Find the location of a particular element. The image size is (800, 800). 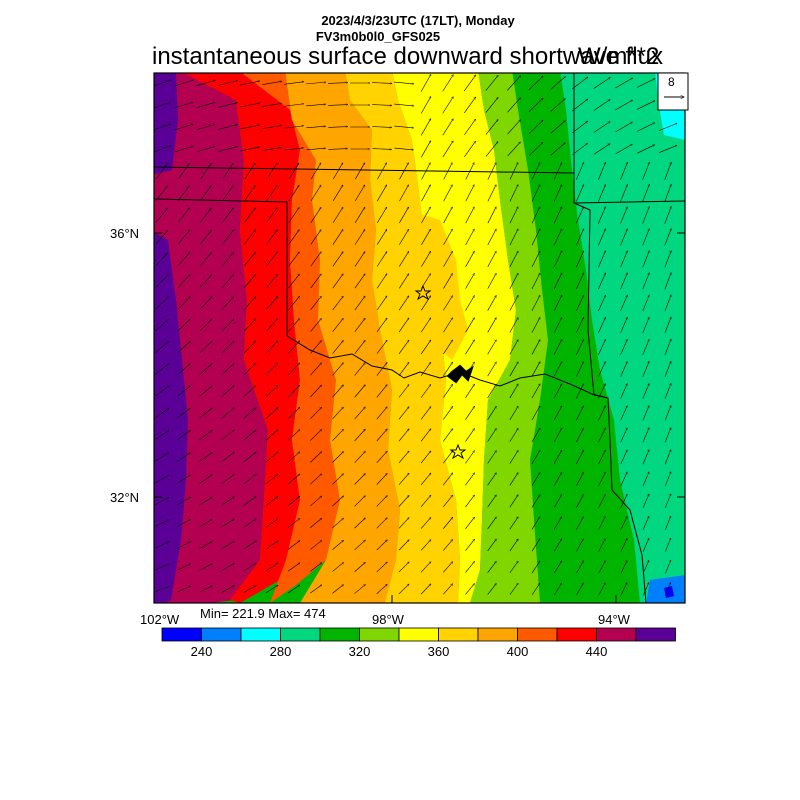

lon-label-102w: 102°W is located at coordinates (160, 619).